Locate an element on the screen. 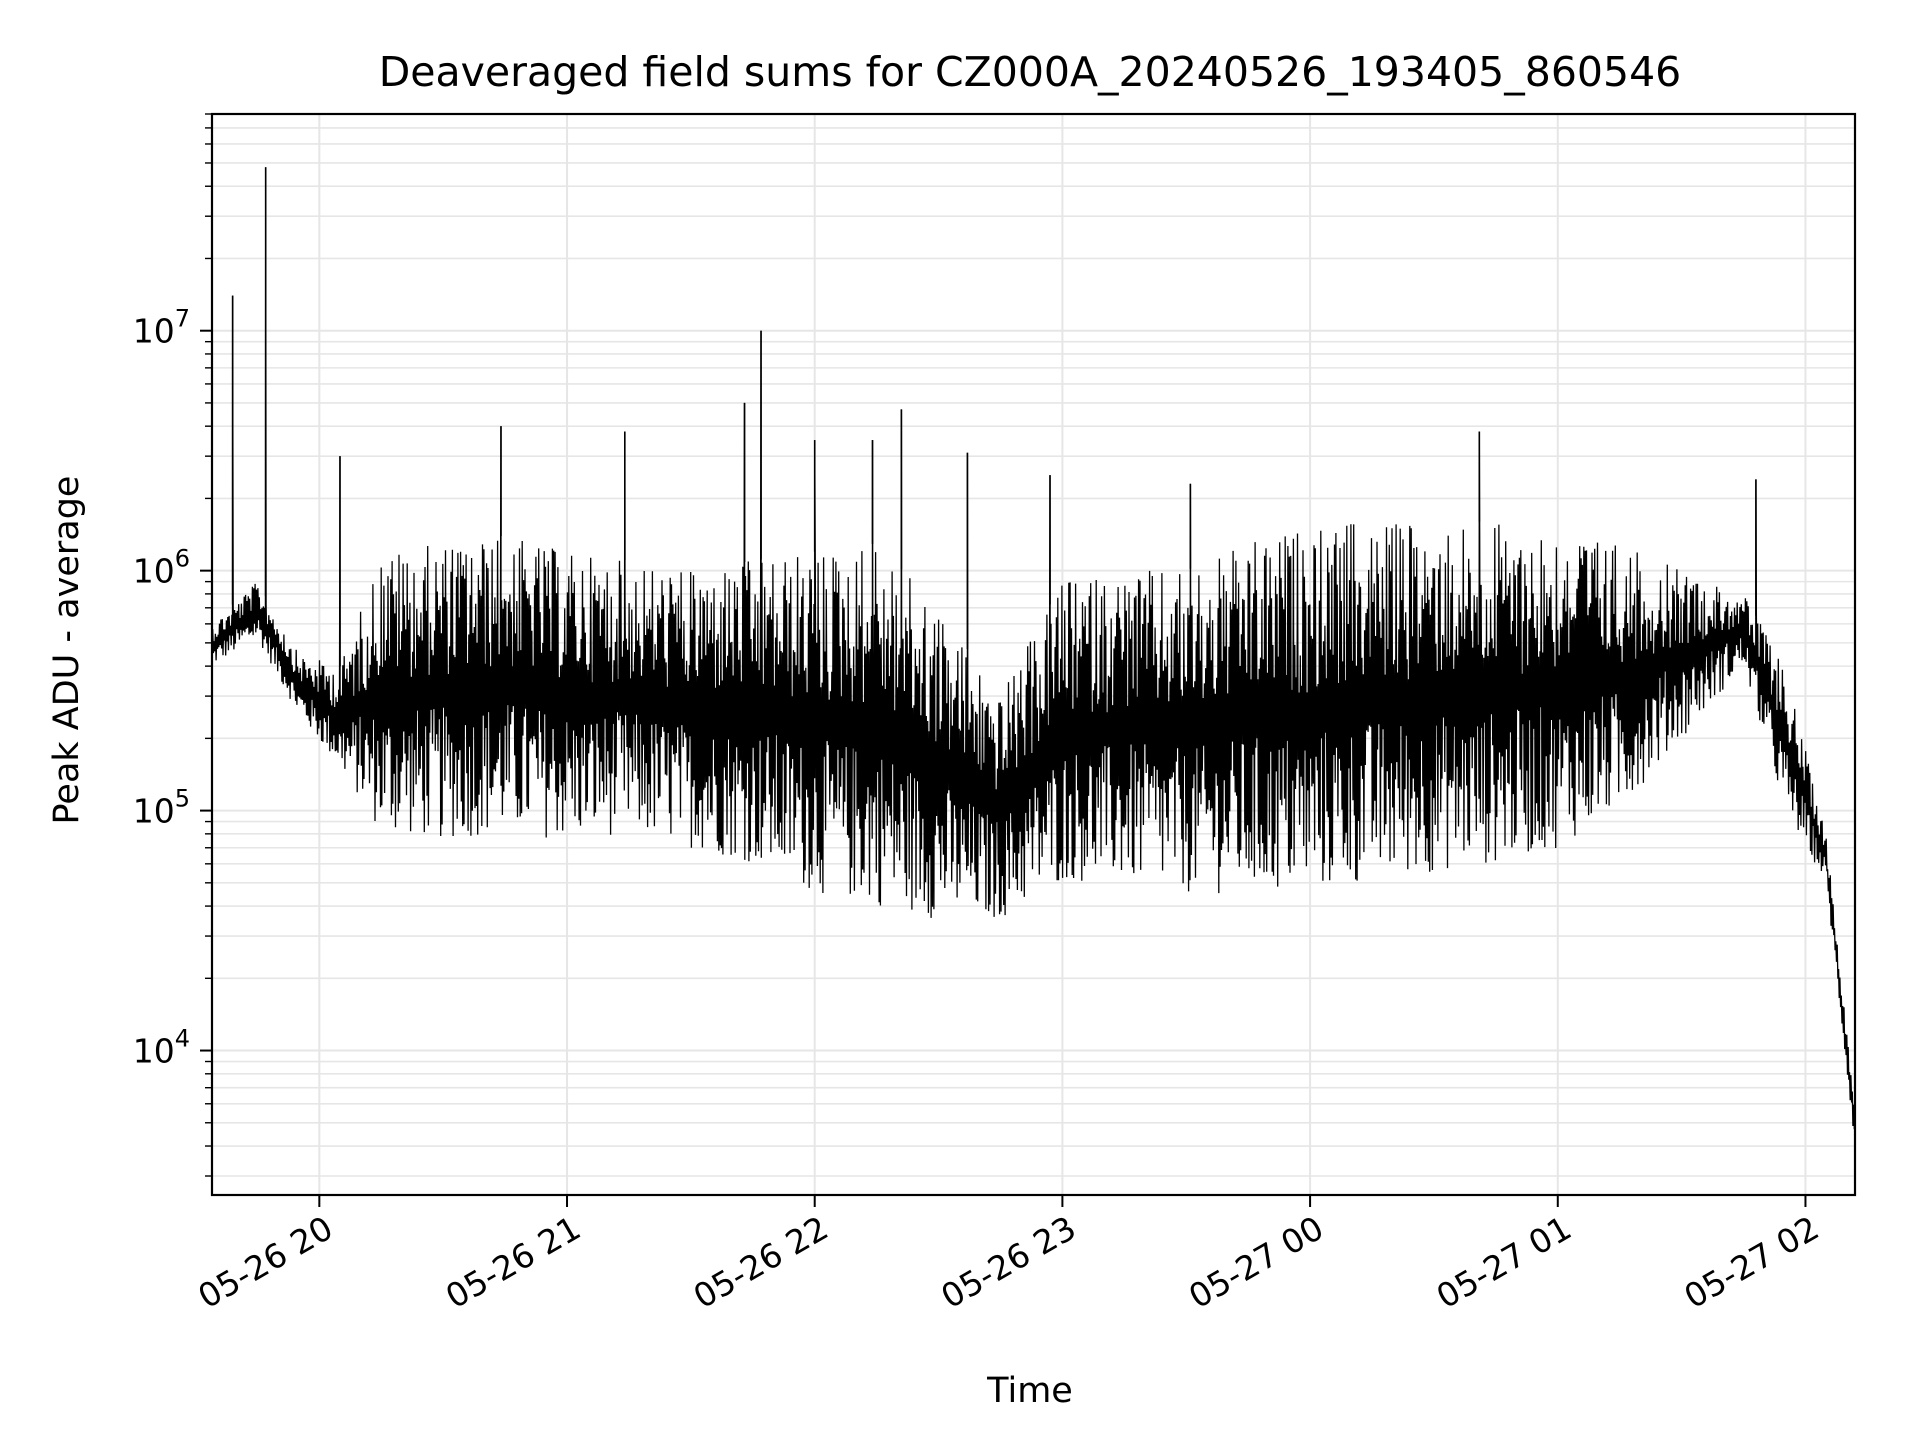 The image size is (1920, 1440). y-axis-label: Peak ADU - average is located at coordinates (67, 650).